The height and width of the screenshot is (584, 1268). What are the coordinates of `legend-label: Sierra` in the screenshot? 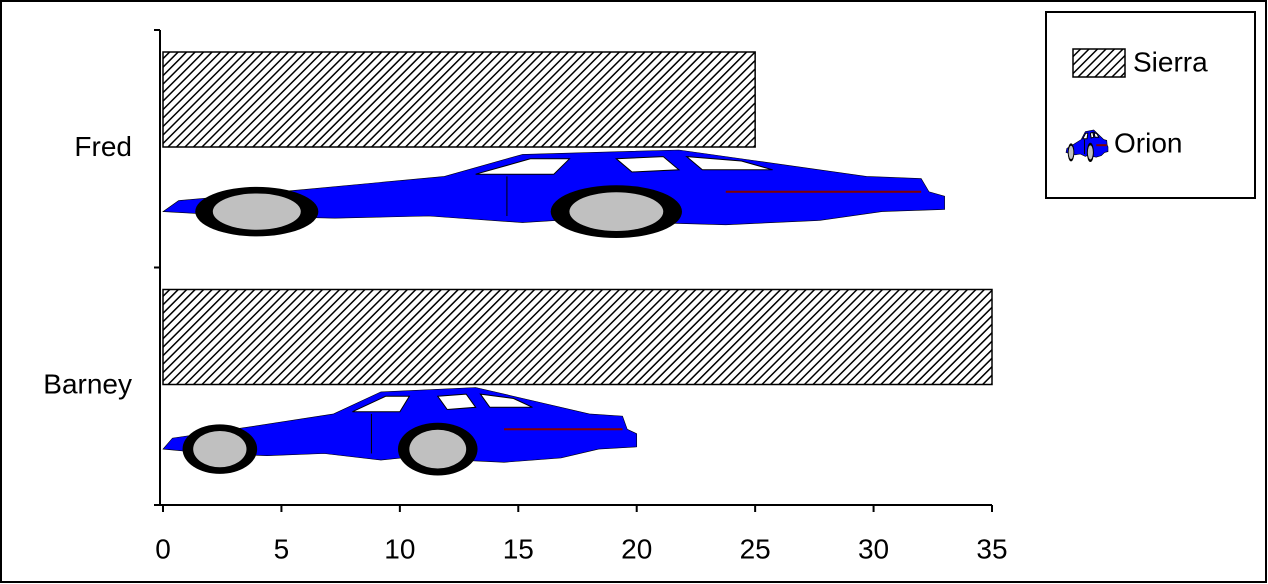 It's located at (1170, 61).